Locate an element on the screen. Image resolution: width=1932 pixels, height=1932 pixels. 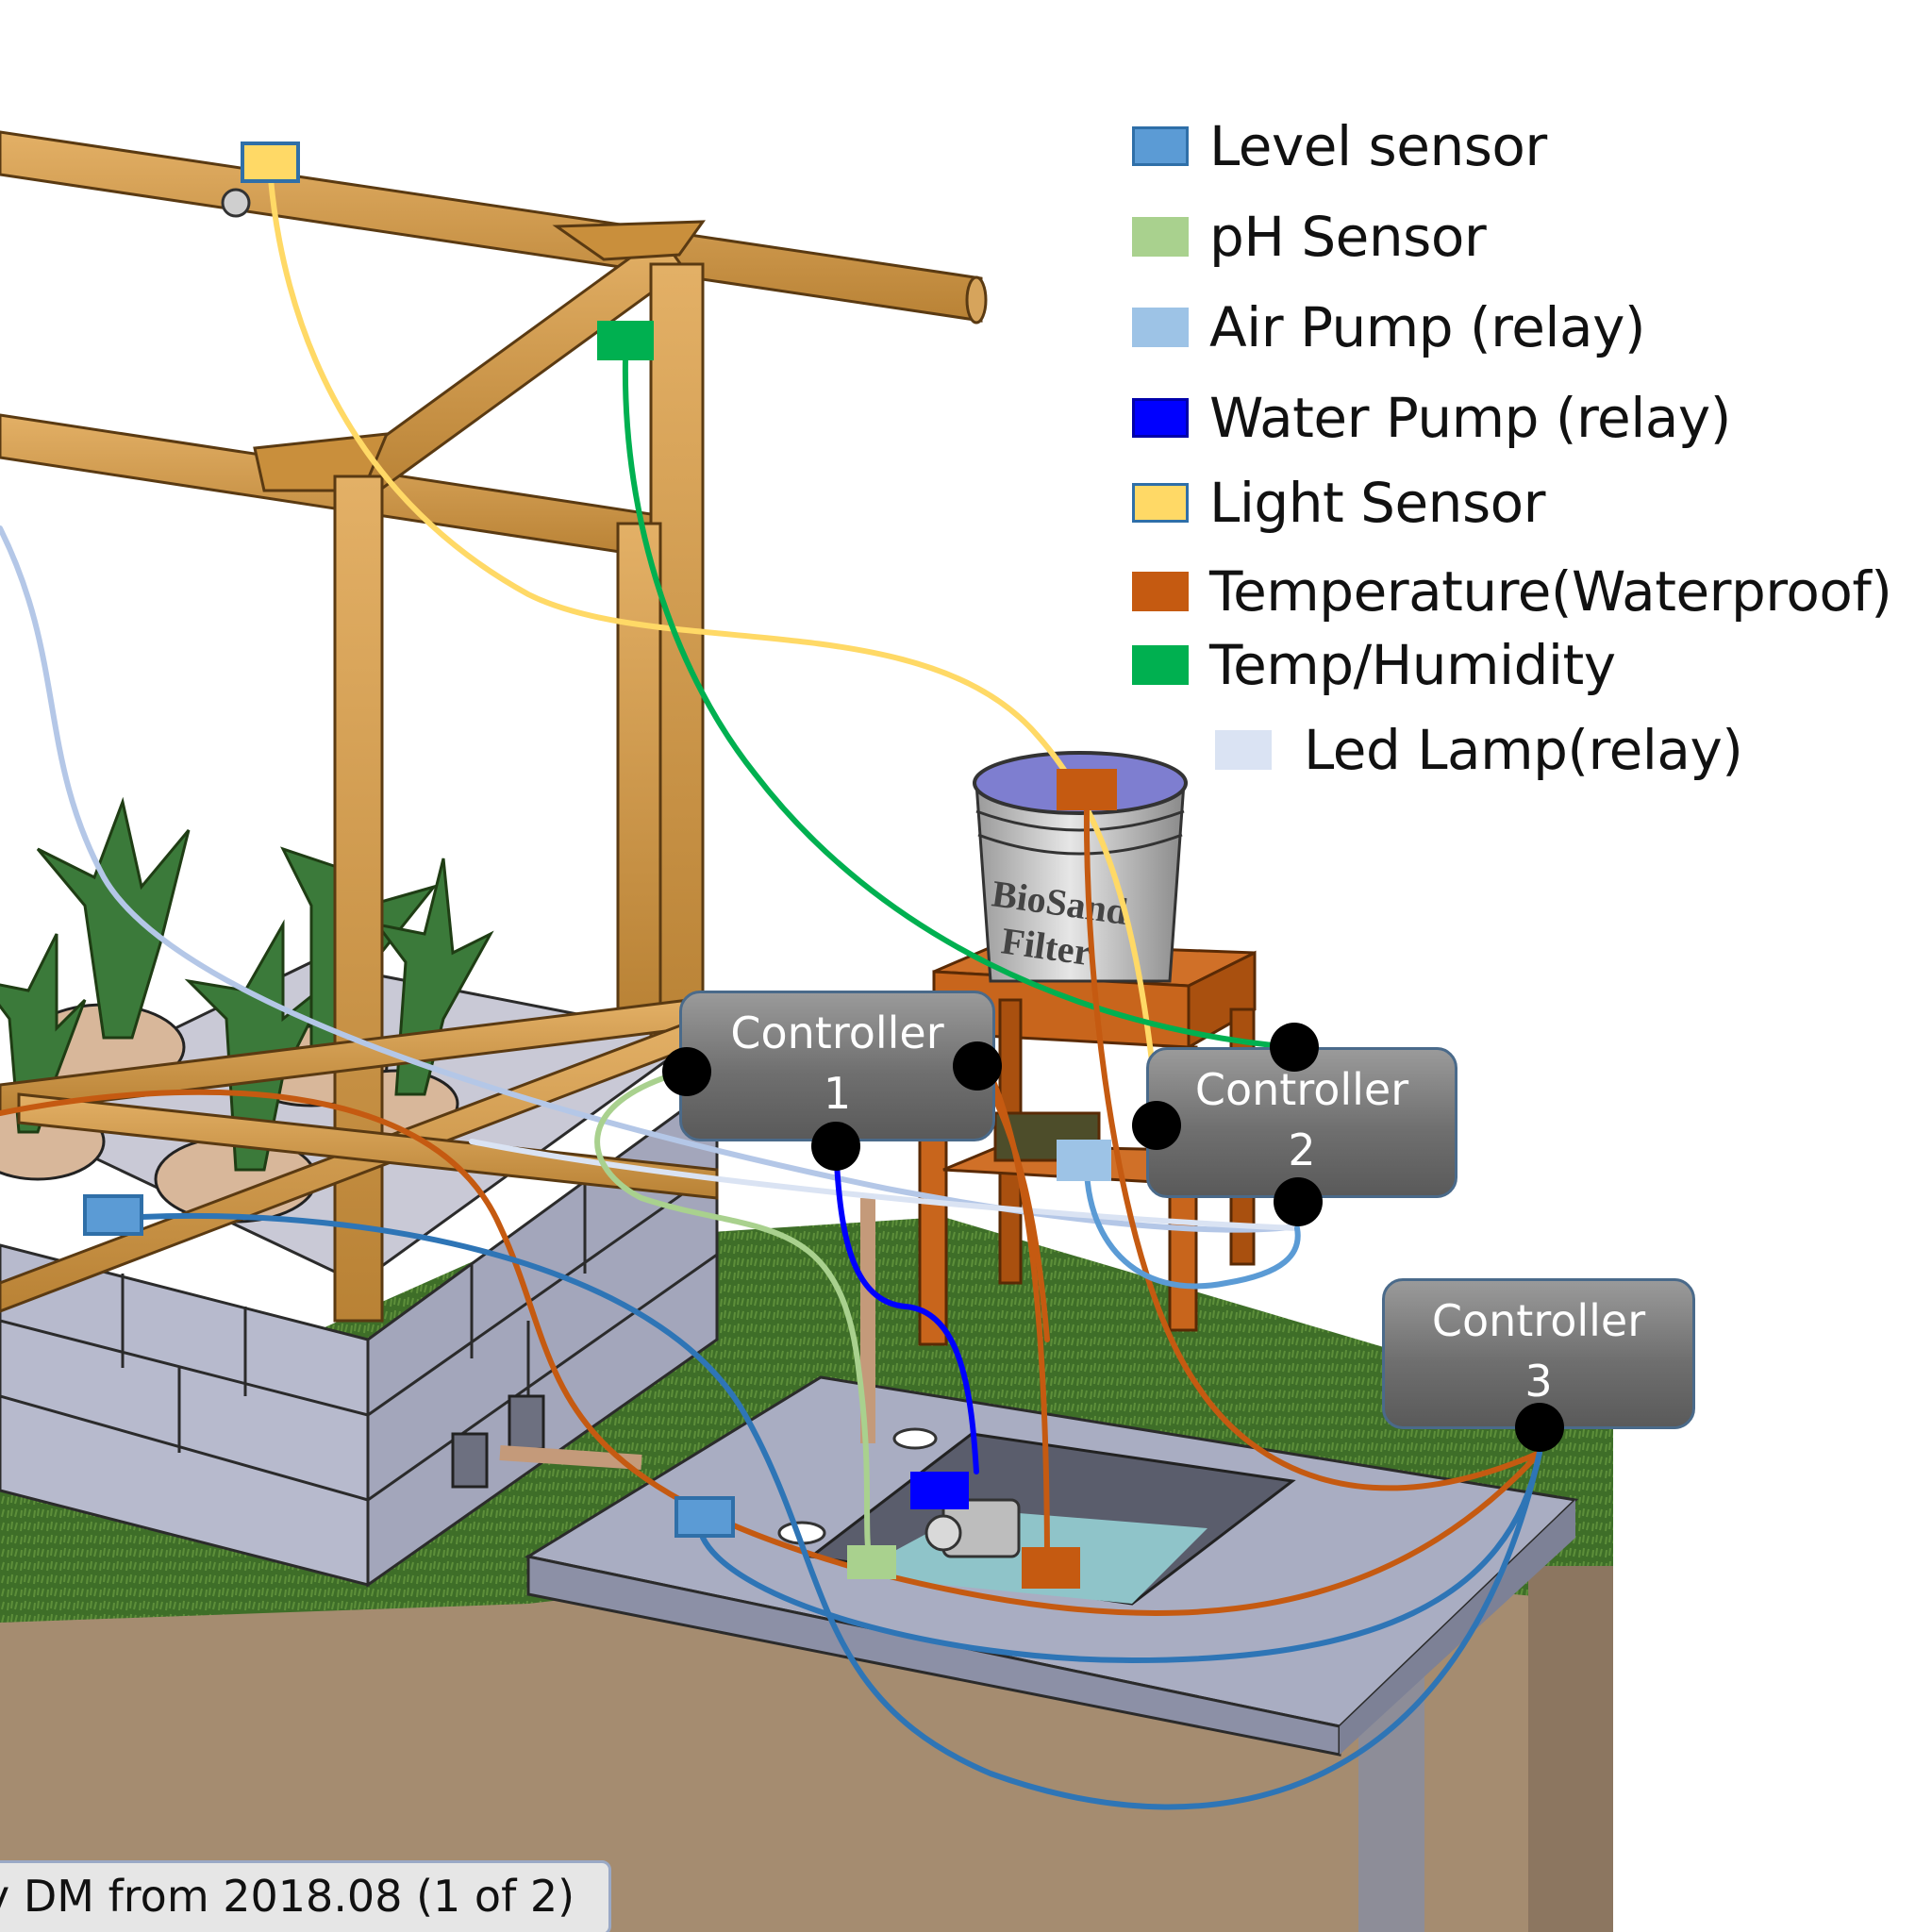
legend-swatch-led-lamp is located at coordinates (1243, 750).